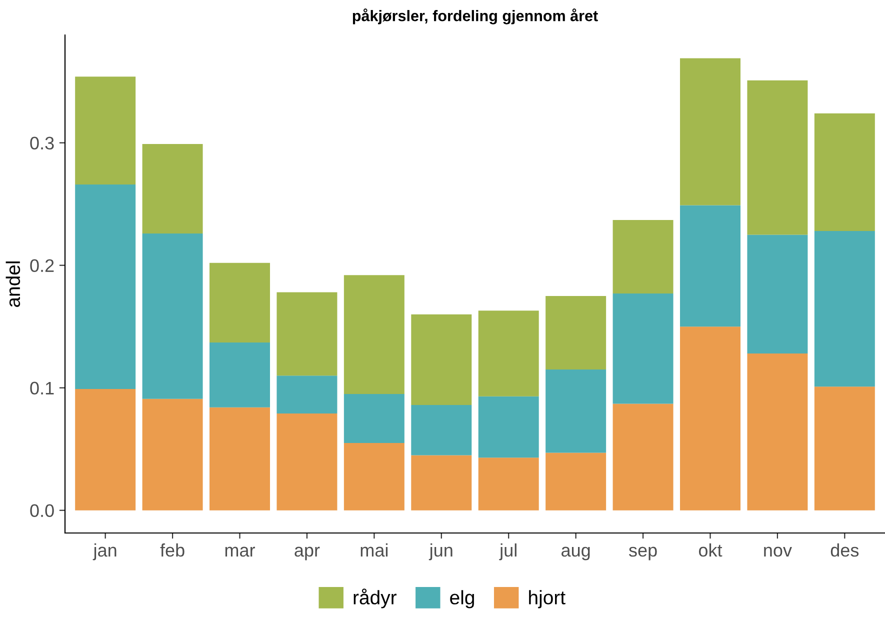  I want to click on x-tick-label: mar, so click(240, 551).